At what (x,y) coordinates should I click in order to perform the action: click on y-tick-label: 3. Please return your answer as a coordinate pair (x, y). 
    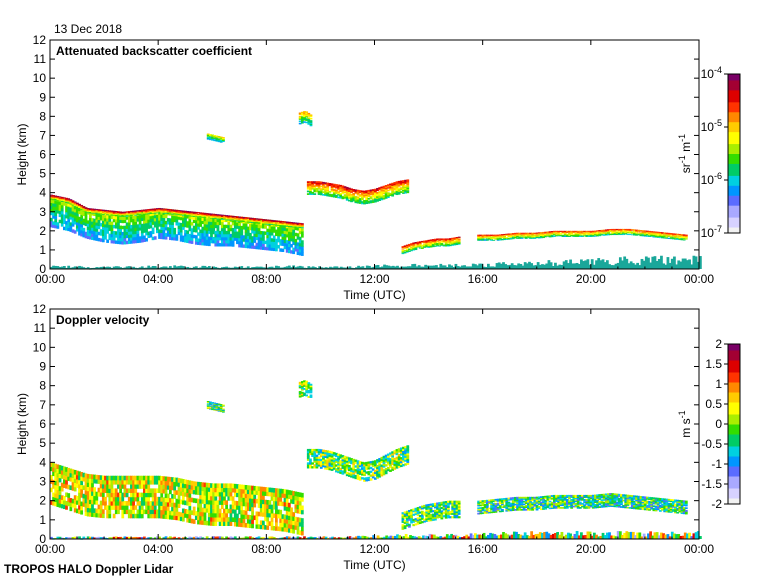
    Looking at the image, I should click on (42, 212).